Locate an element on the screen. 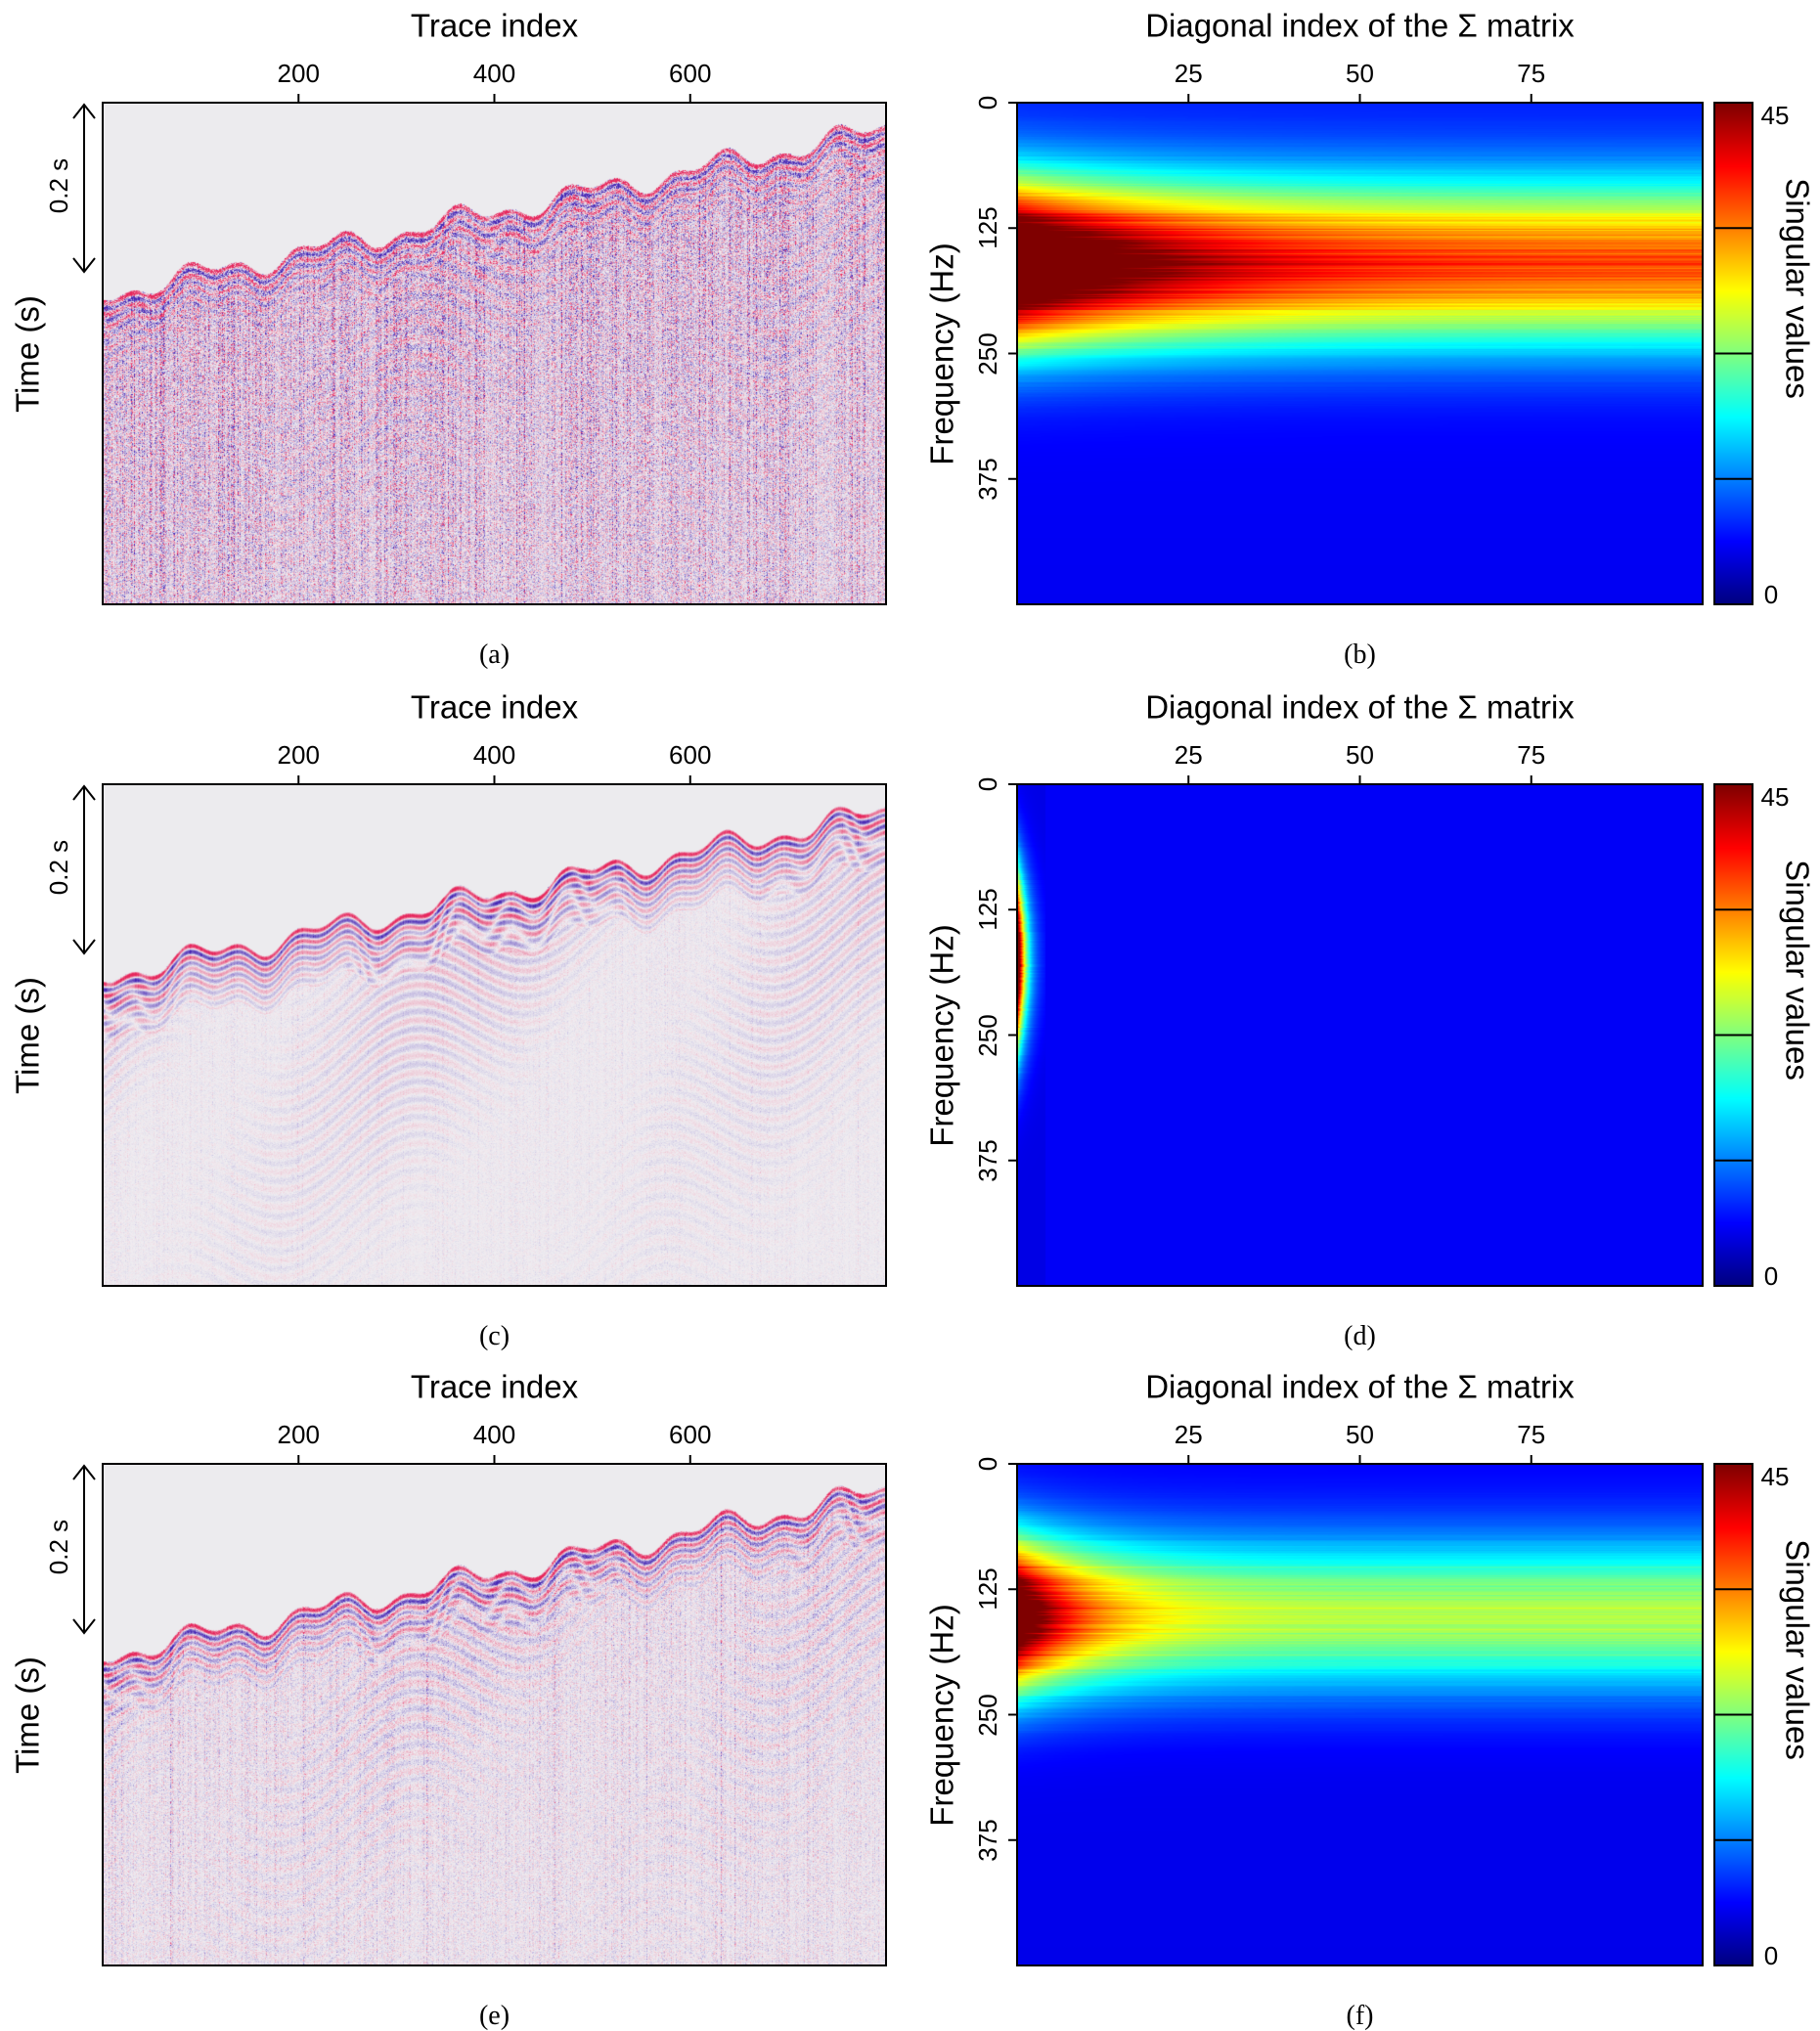 The width and height of the screenshot is (1820, 2031). panel-caption: (a) is located at coordinates (494, 655).